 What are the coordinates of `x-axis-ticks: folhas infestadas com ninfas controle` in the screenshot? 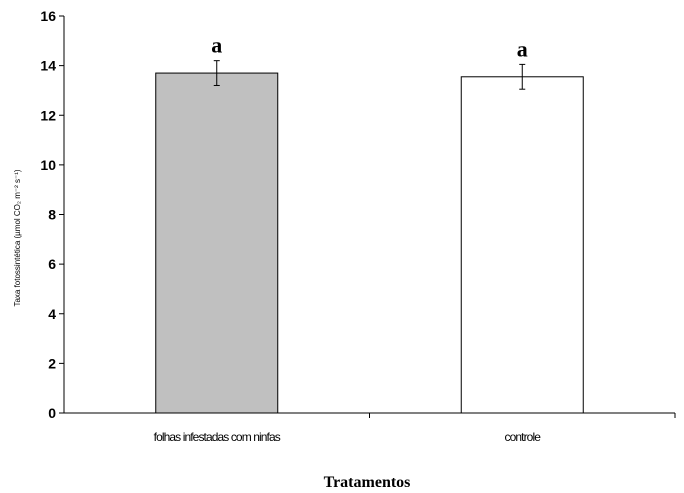 It's located at (415, 428).